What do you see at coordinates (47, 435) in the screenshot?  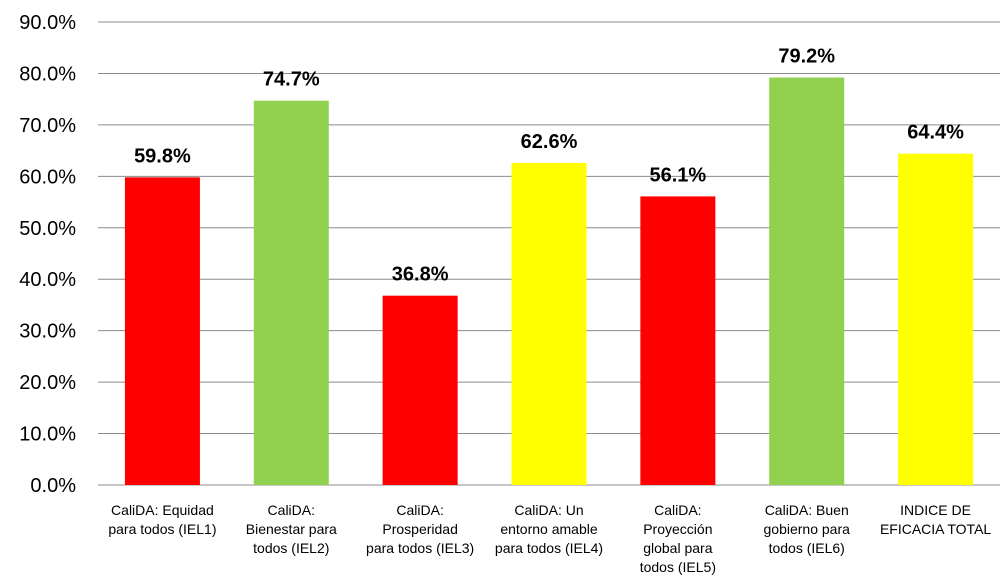 I see `y-tick-label: 10.0%` at bounding box center [47, 435].